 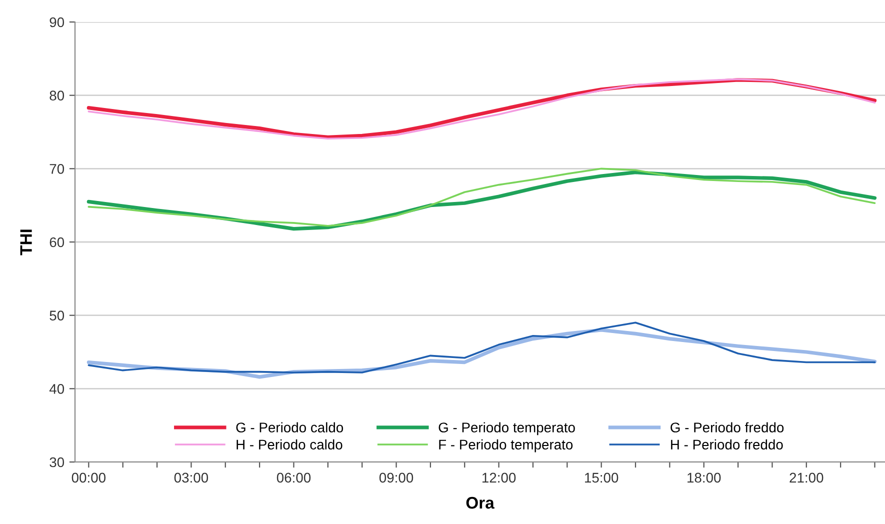 I want to click on legend-label: H - Periodo caldo, so click(x=289, y=444).